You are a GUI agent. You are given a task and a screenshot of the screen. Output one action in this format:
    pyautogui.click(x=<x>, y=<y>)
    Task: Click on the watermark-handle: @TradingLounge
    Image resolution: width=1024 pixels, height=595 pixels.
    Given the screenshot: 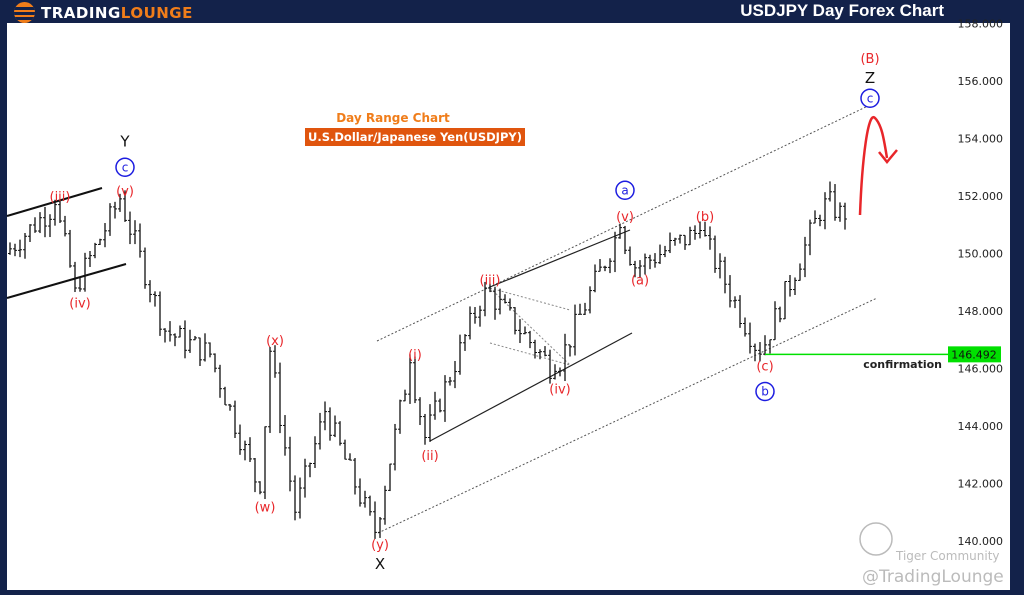 What is the action you would take?
    pyautogui.click(x=933, y=577)
    